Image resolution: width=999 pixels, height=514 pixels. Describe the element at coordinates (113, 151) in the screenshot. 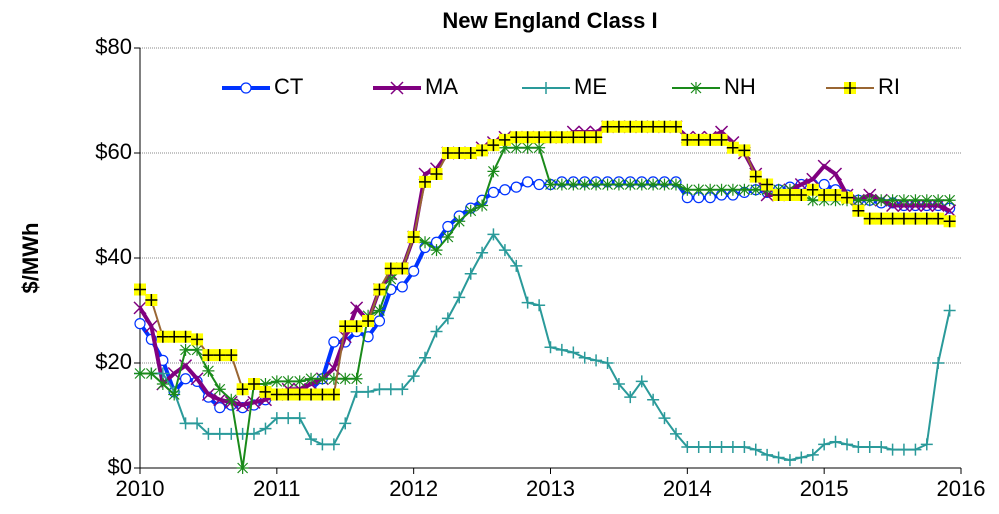

I see `y-tick-label: $60` at that location.